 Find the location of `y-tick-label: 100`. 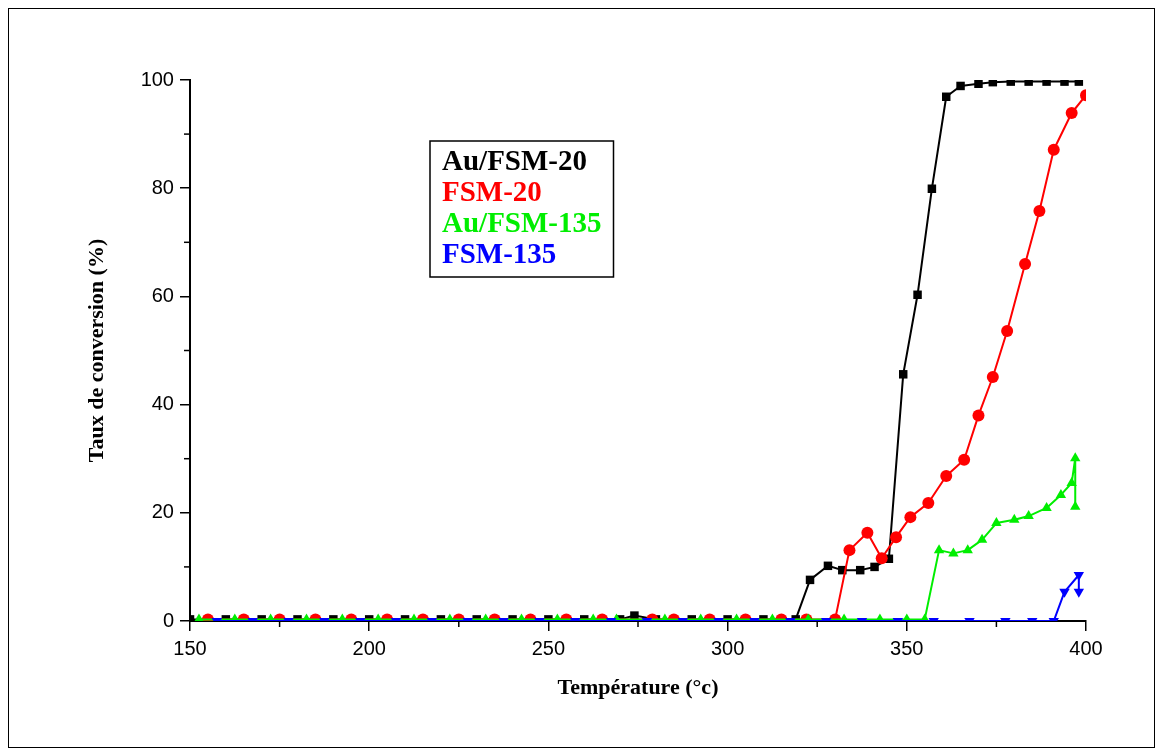

y-tick-label: 100 is located at coordinates (157, 78).